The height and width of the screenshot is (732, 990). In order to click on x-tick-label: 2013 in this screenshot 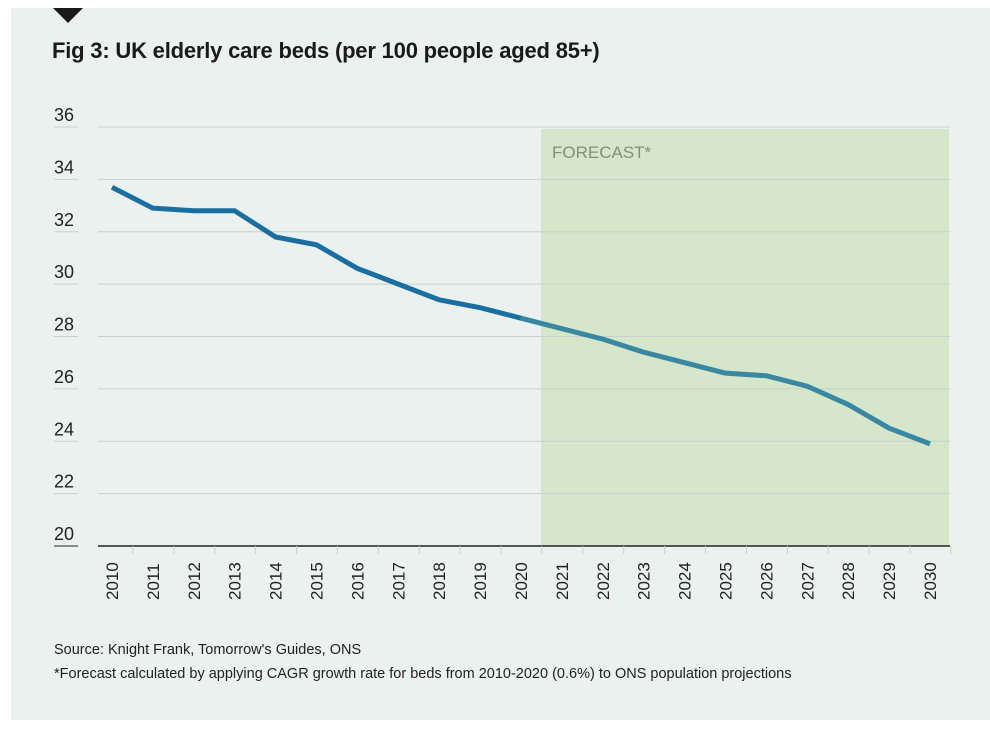, I will do `click(235, 581)`.